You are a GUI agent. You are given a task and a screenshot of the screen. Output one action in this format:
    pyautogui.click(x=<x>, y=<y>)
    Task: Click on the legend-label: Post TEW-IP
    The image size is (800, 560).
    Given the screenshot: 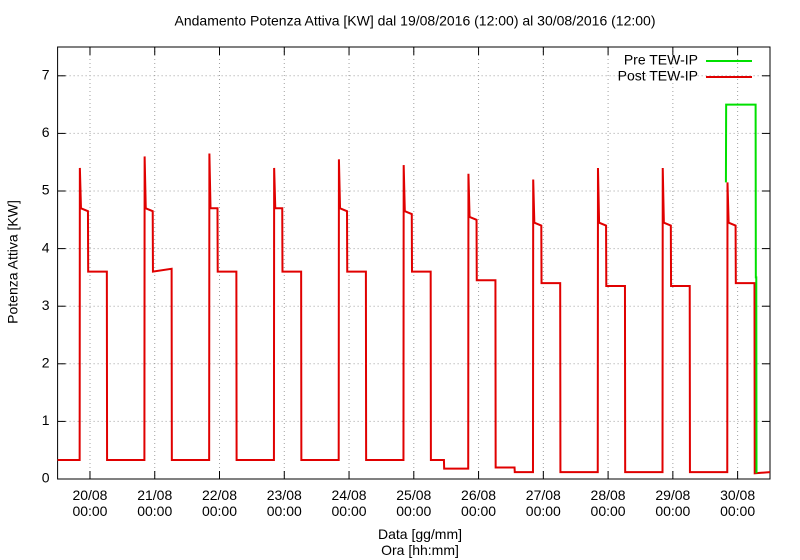 What is the action you would take?
    pyautogui.click(x=658, y=76)
    